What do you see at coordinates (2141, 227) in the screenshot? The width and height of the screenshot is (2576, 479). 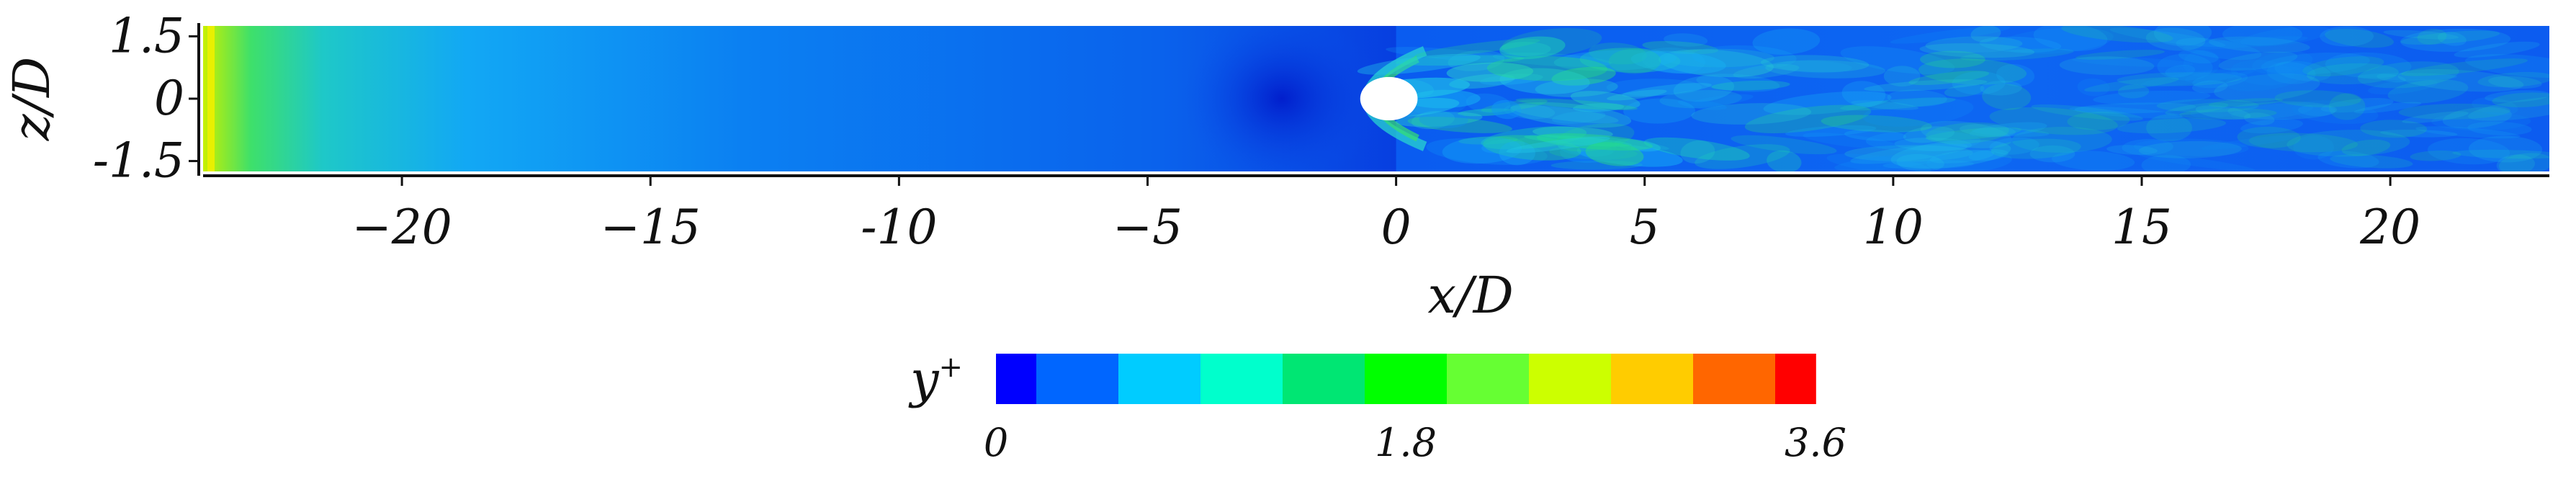 I see `x-tick-label: 15` at bounding box center [2141, 227].